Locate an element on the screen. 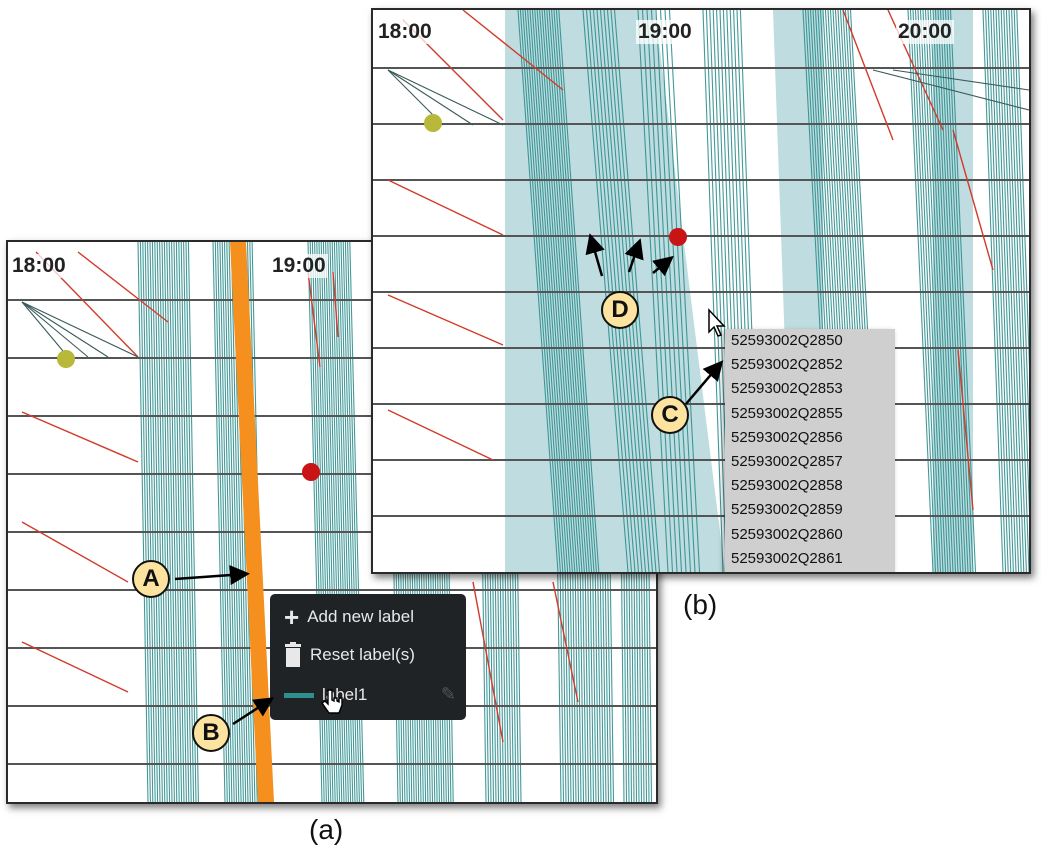 The width and height of the screenshot is (1041, 855). tooltip-id: 52593002Q2856 is located at coordinates (787, 437).